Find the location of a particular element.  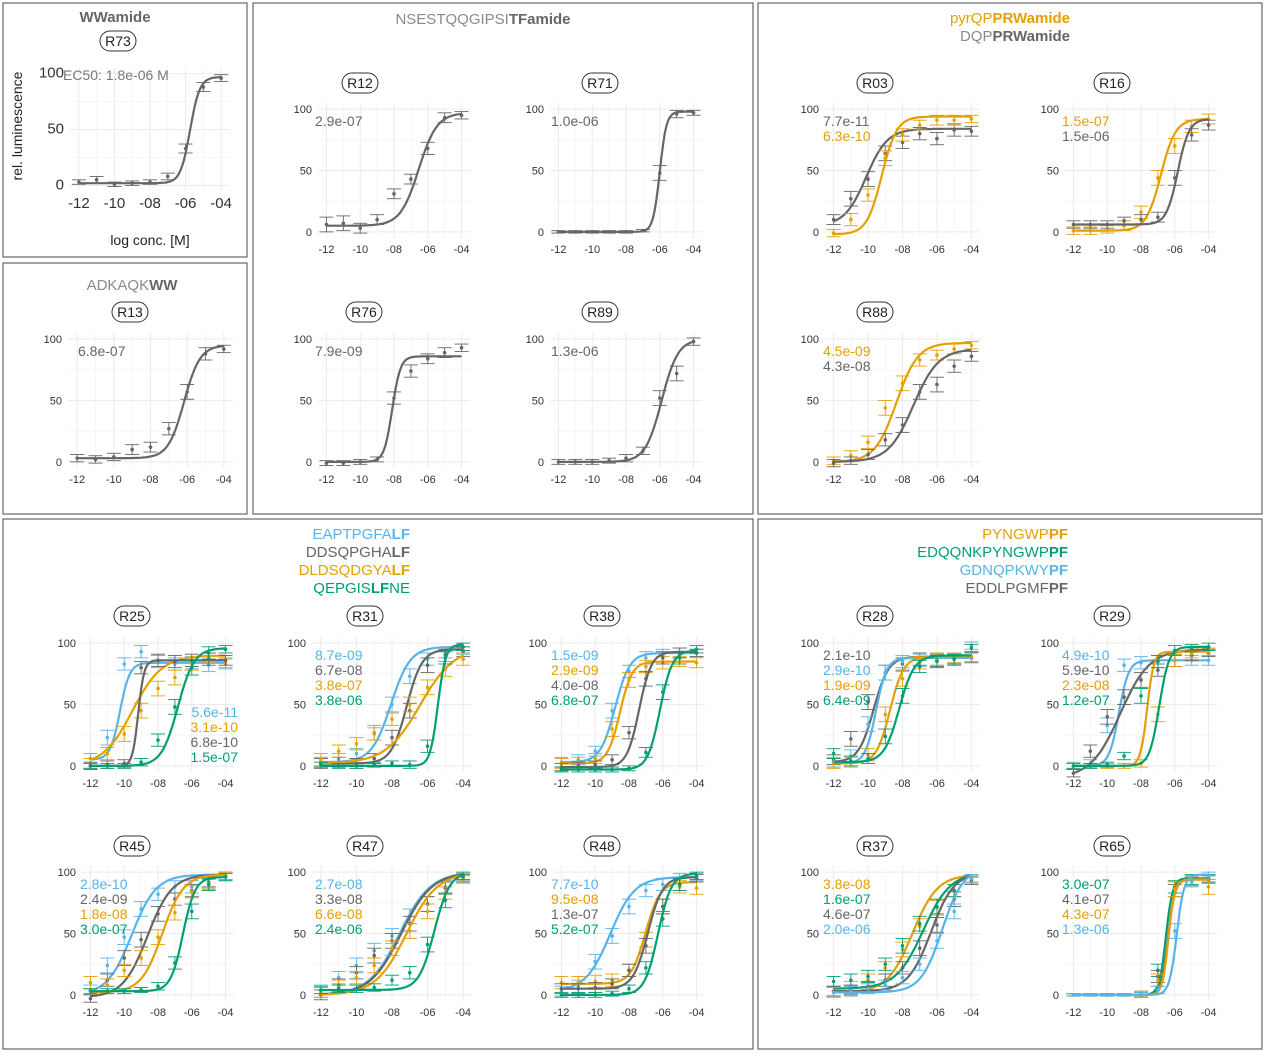

ec50-label: 3.1e-10 is located at coordinates (215, 727).